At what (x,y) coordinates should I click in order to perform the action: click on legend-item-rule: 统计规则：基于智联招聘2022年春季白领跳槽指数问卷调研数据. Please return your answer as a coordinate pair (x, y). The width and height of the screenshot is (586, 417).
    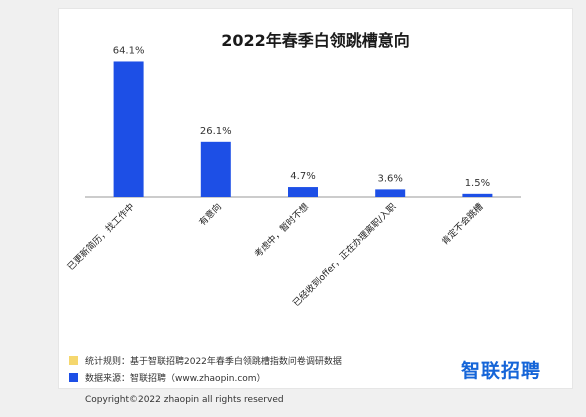
    Looking at the image, I should click on (234, 360).